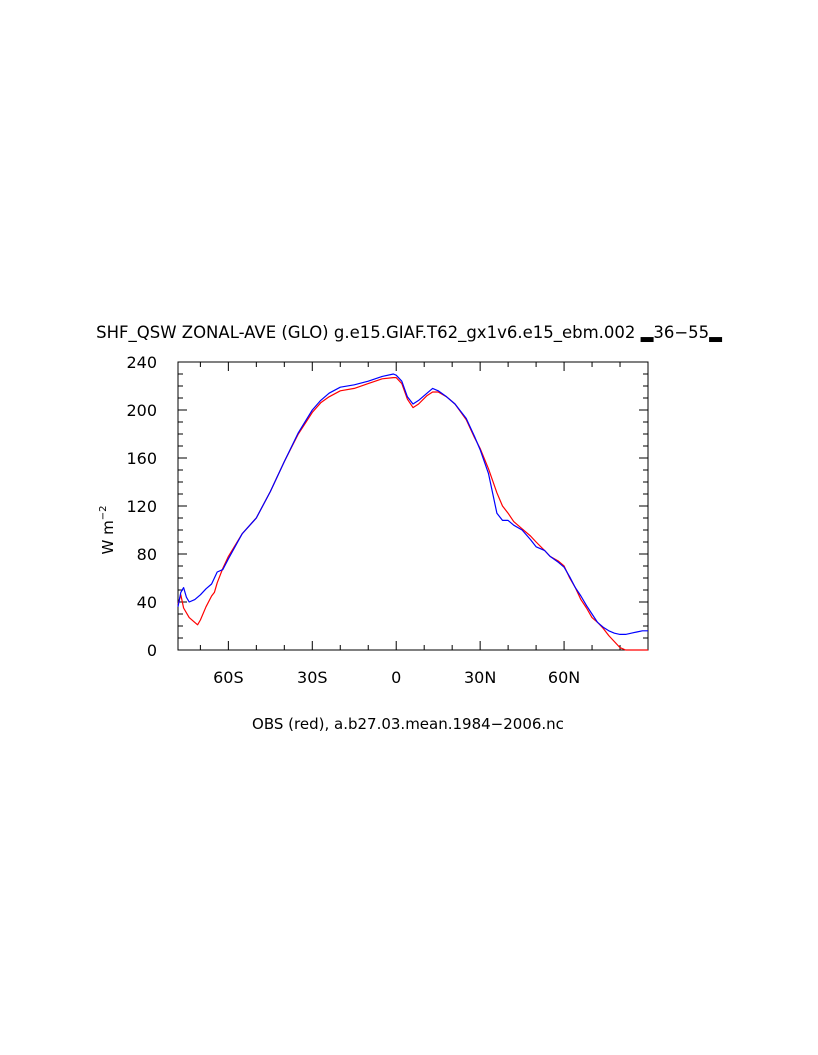  I want to click on y-tick-label: 200, so click(141, 410).